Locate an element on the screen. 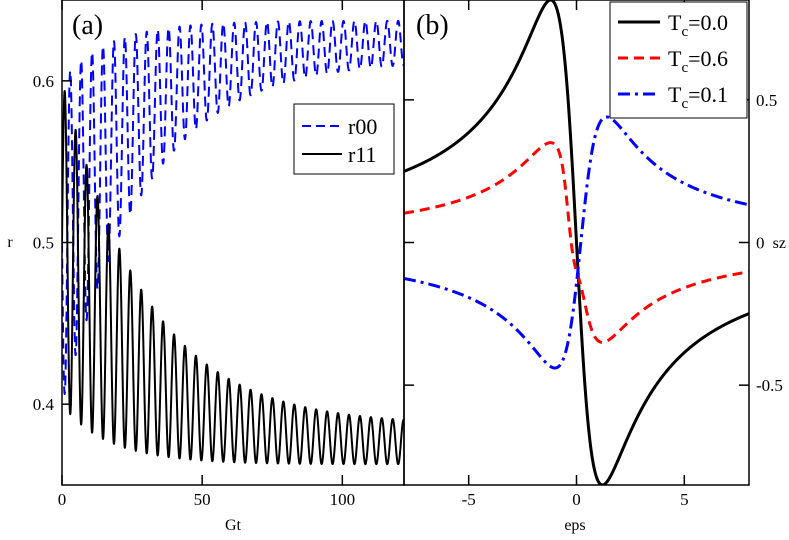  panel-a-xlabel: Gt is located at coordinates (233, 525).